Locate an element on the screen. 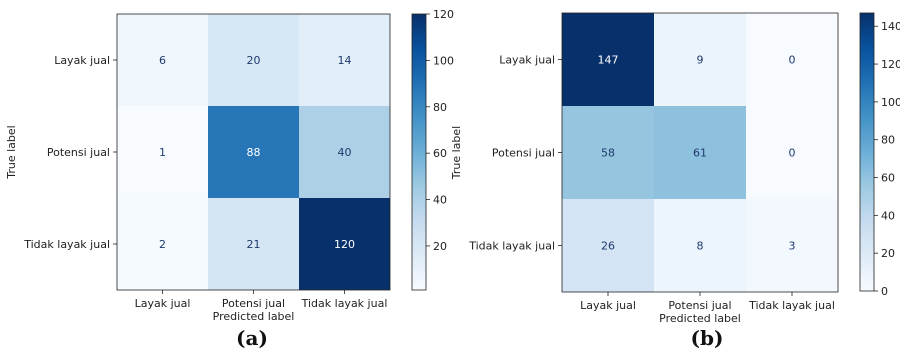 This screenshot has width=900, height=353. cell-value: 8 is located at coordinates (700, 246).